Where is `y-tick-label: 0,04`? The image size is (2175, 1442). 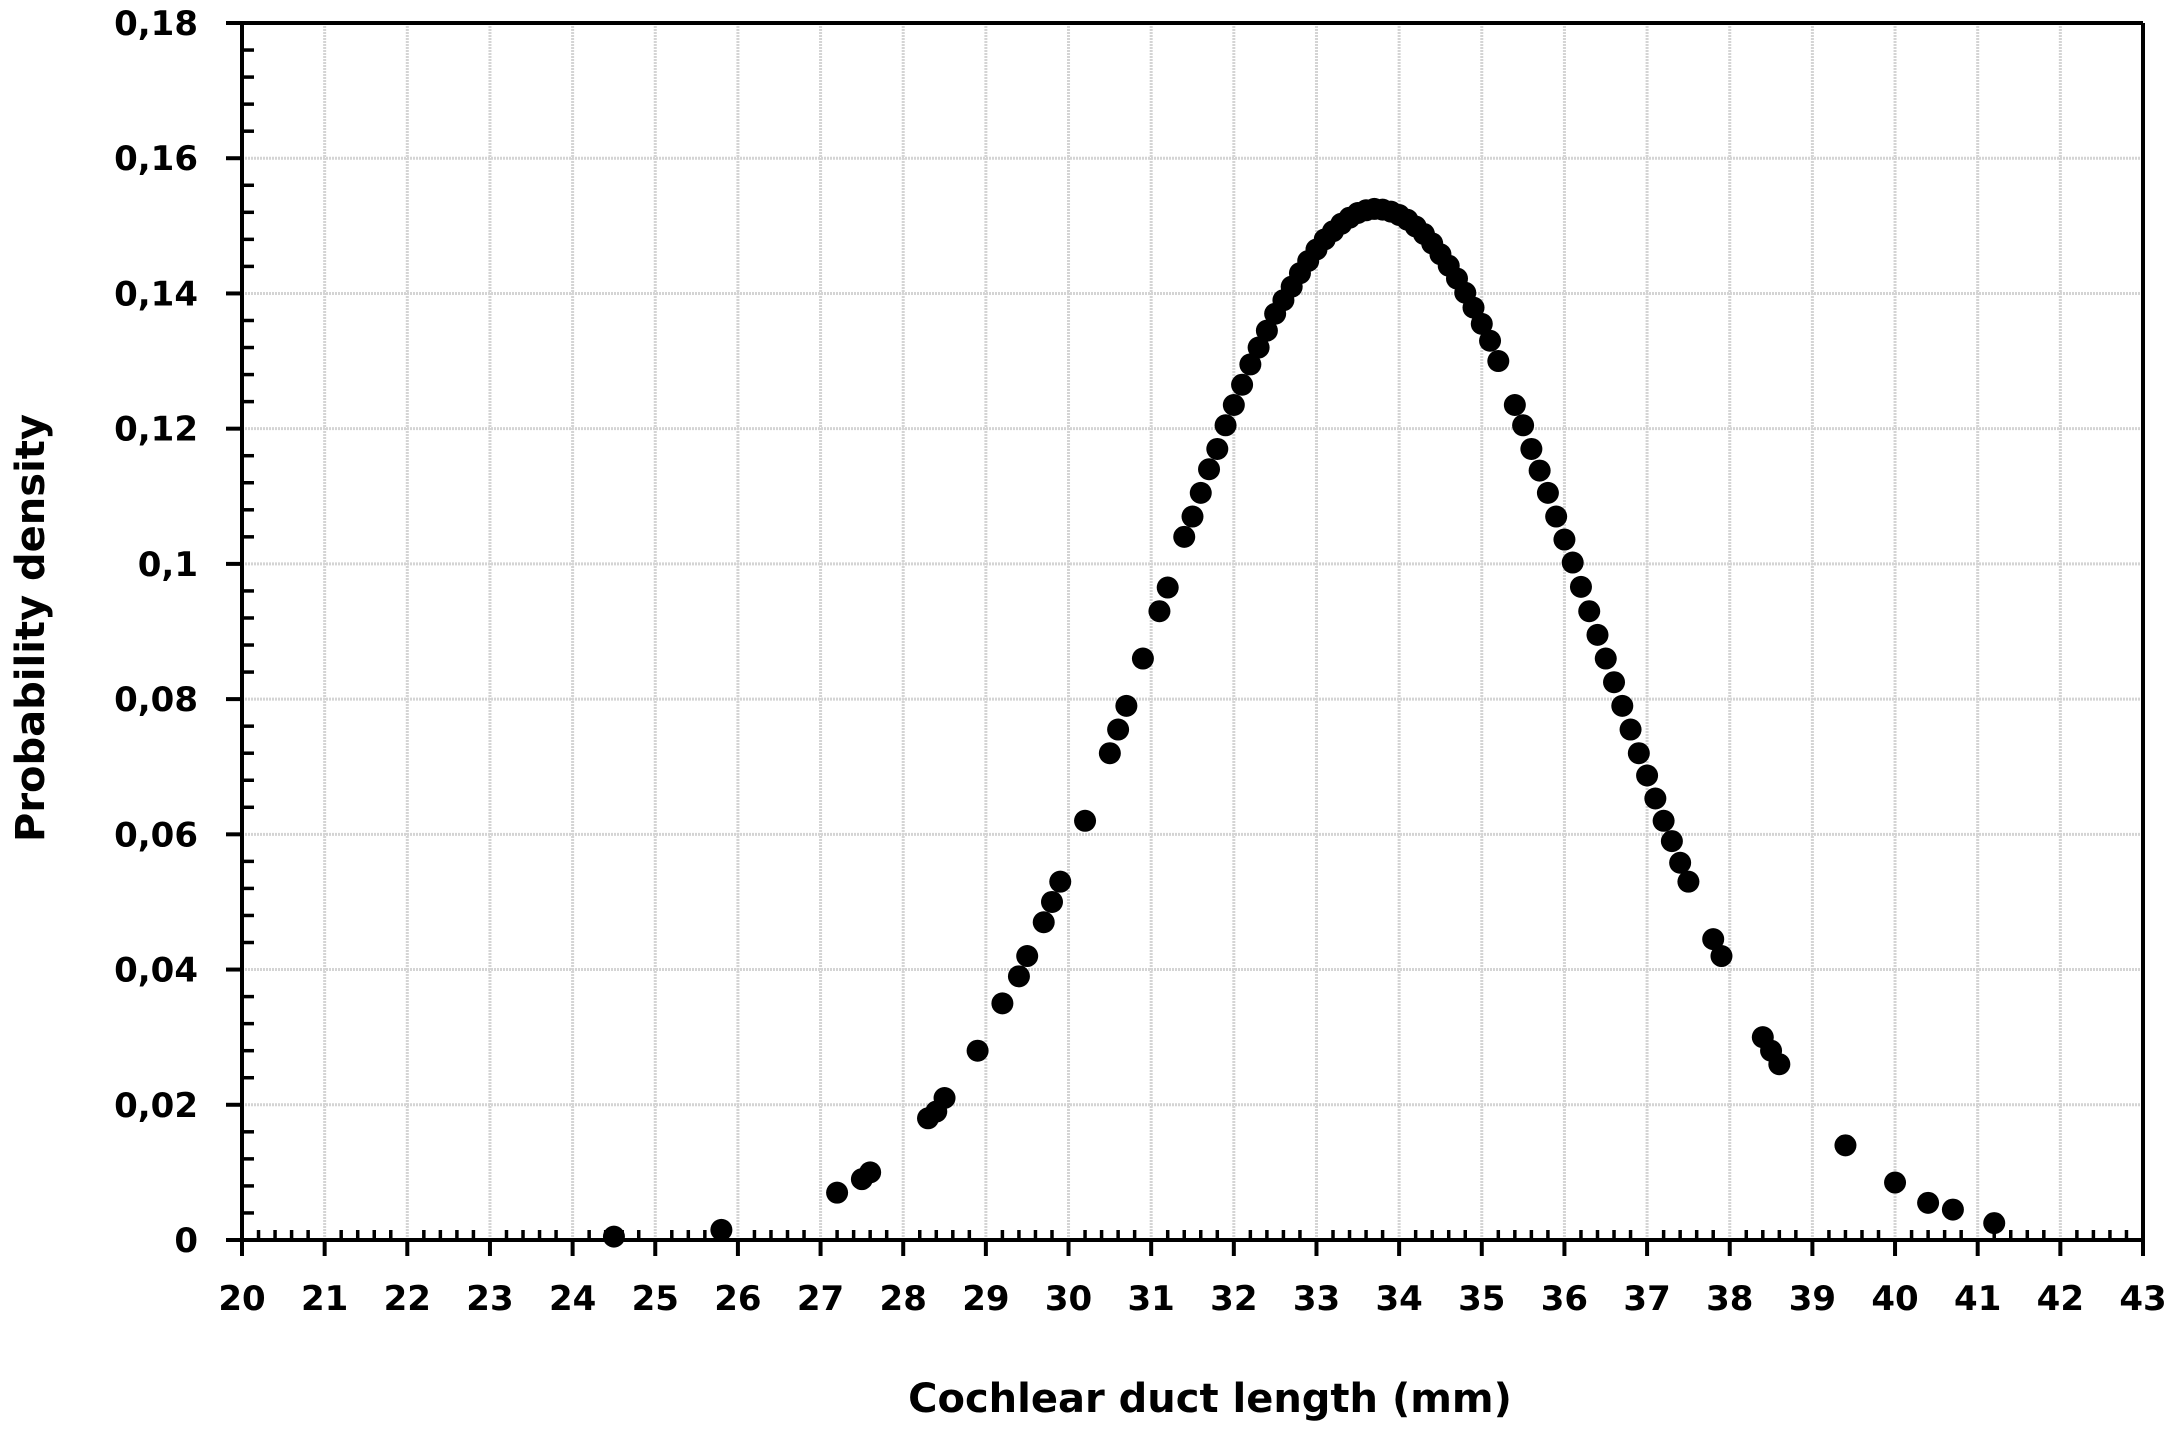 y-tick-label: 0,04 is located at coordinates (156, 971).